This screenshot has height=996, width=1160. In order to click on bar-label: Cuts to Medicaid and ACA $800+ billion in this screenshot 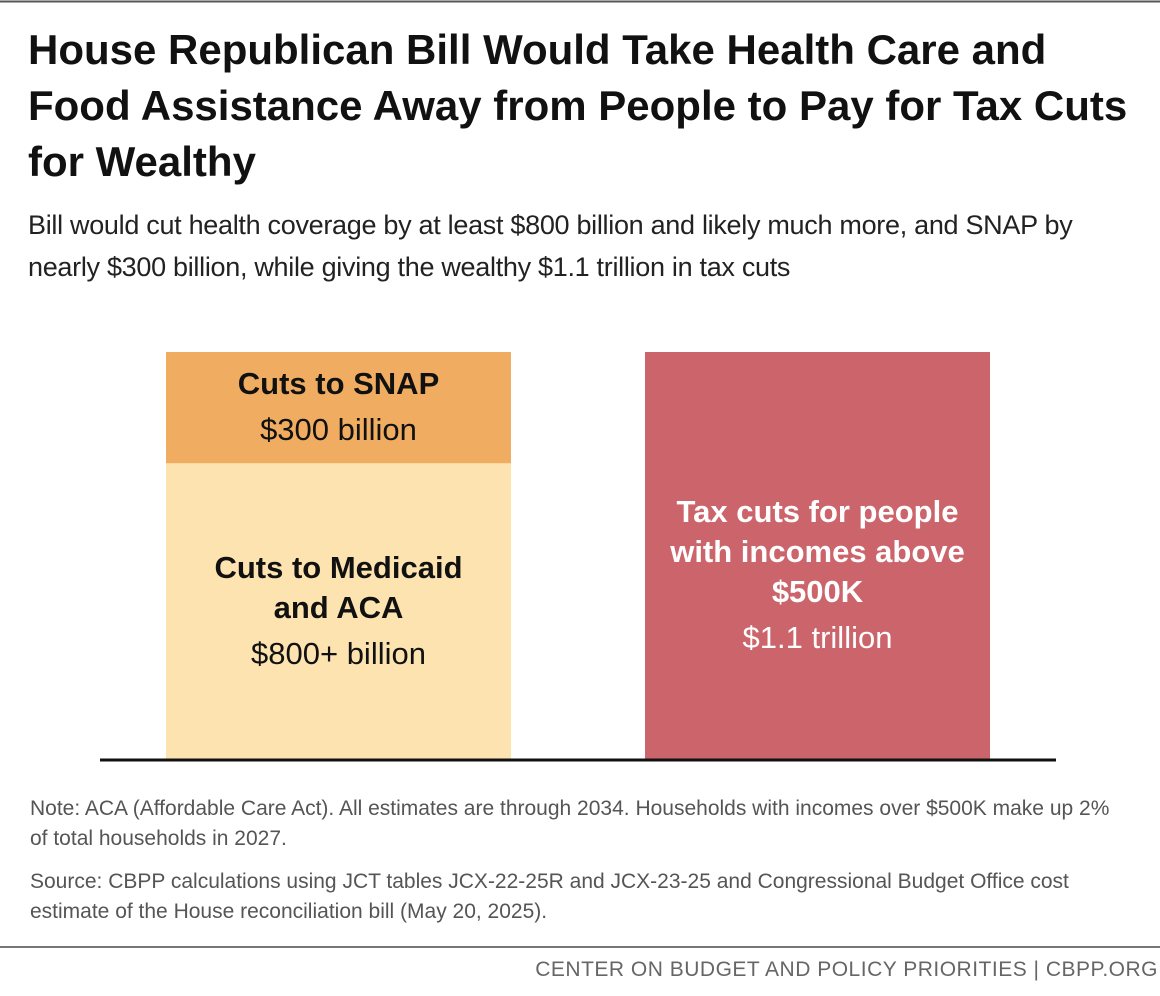, I will do `click(339, 612)`.